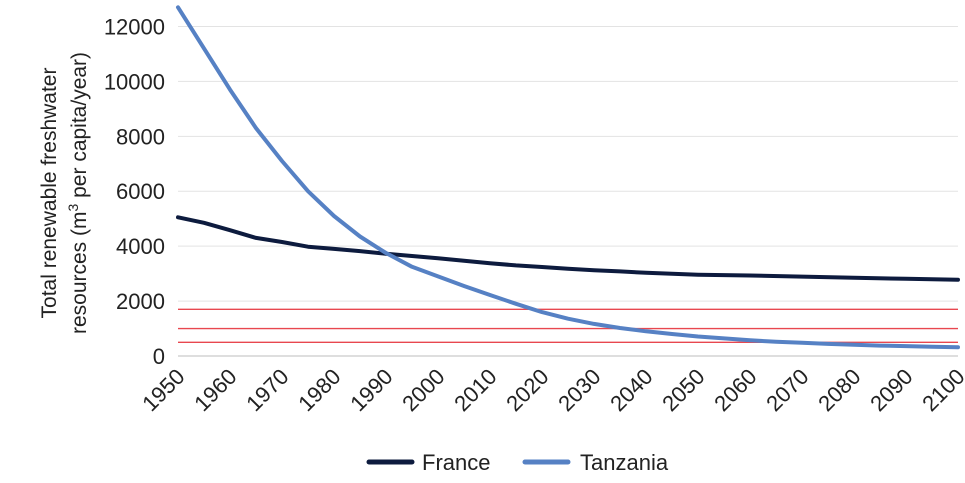 The width and height of the screenshot is (965, 483). Describe the element at coordinates (134, 81) in the screenshot. I see `y-tick-label: 10000` at that location.